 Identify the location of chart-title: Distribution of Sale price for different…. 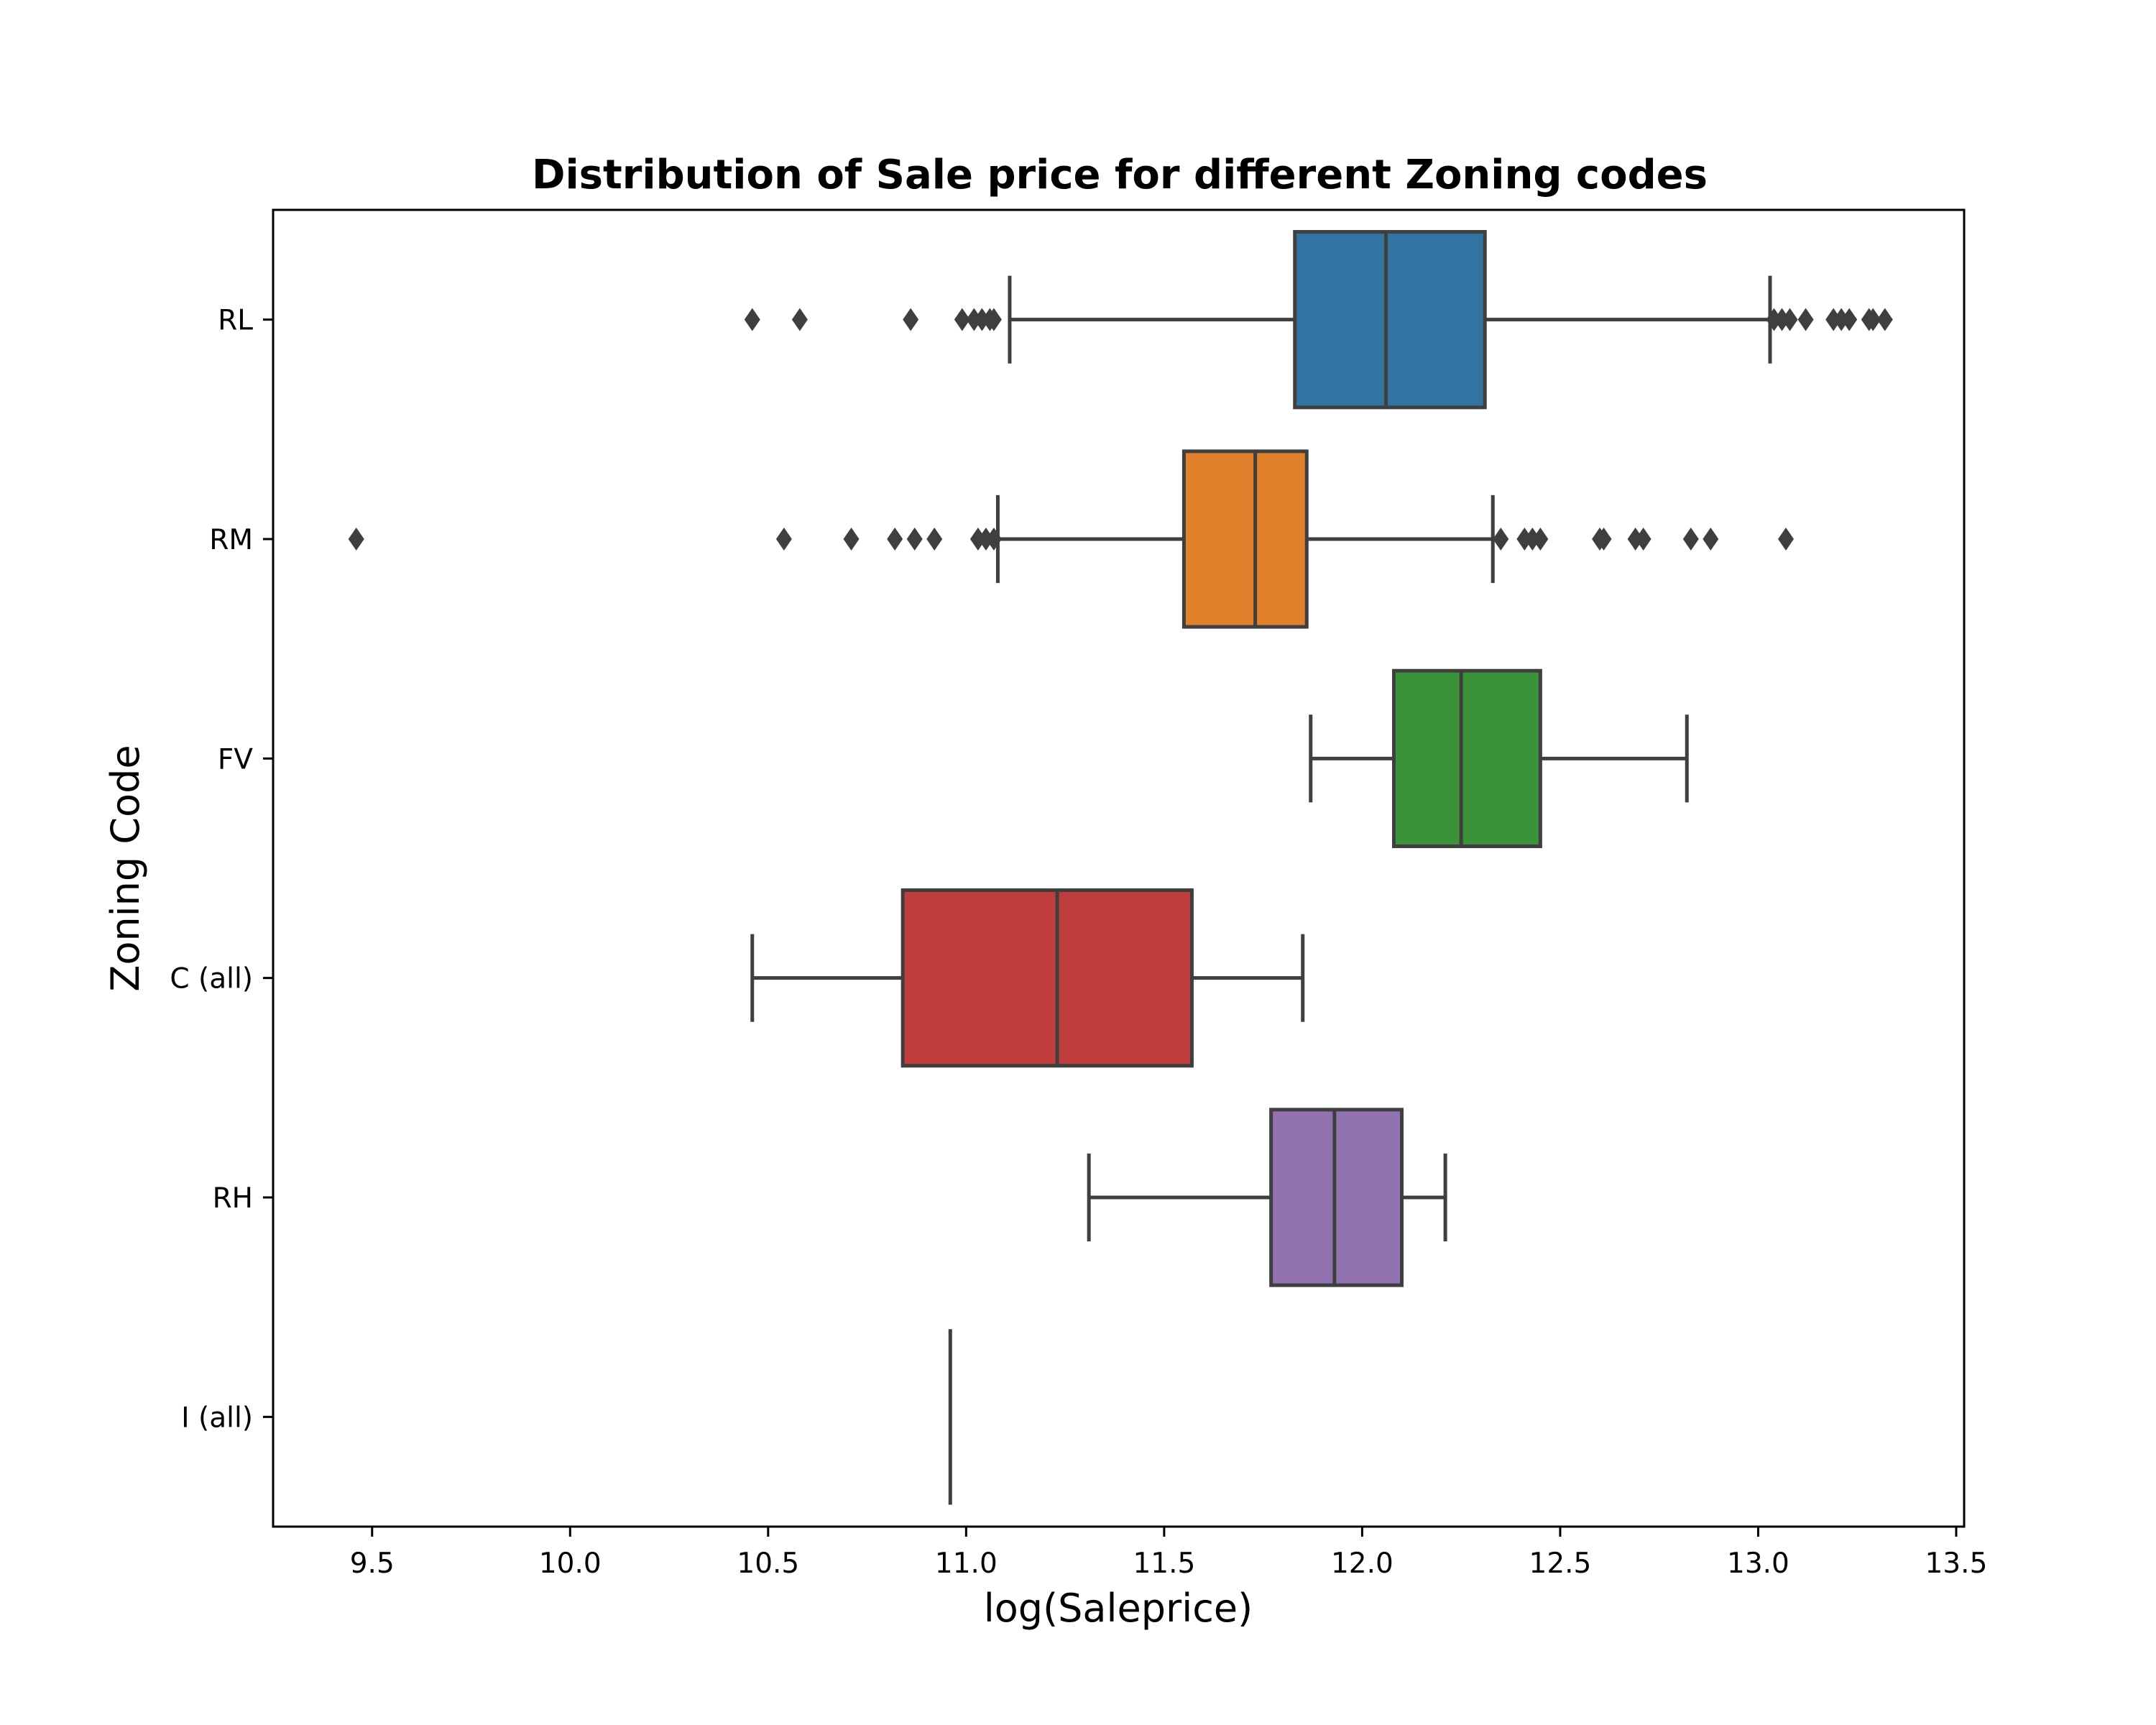
(1120, 175).